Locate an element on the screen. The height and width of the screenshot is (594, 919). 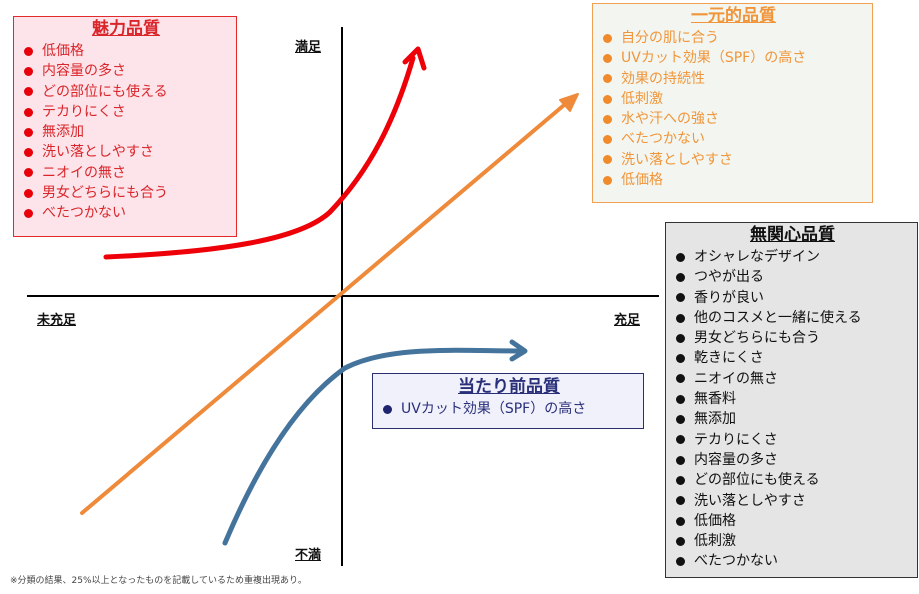
must-be-quality-box: 当たり前品質 UVカット効果（SPF）の高さ is located at coordinates (508, 401).